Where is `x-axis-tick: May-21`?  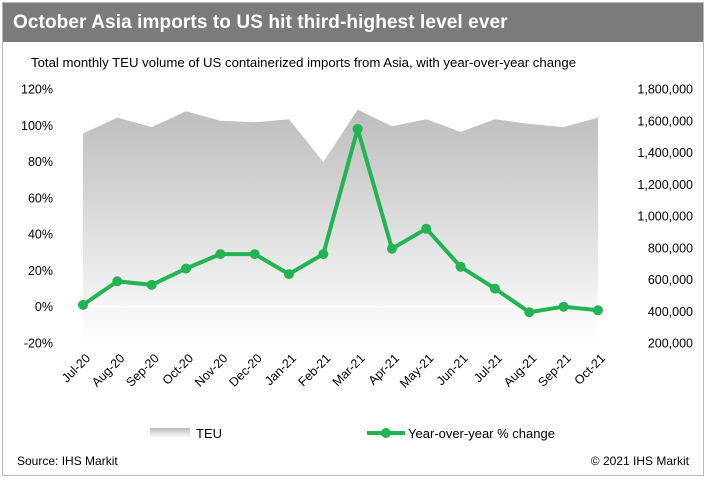 x-axis-tick: May-21 is located at coordinates (416, 370).